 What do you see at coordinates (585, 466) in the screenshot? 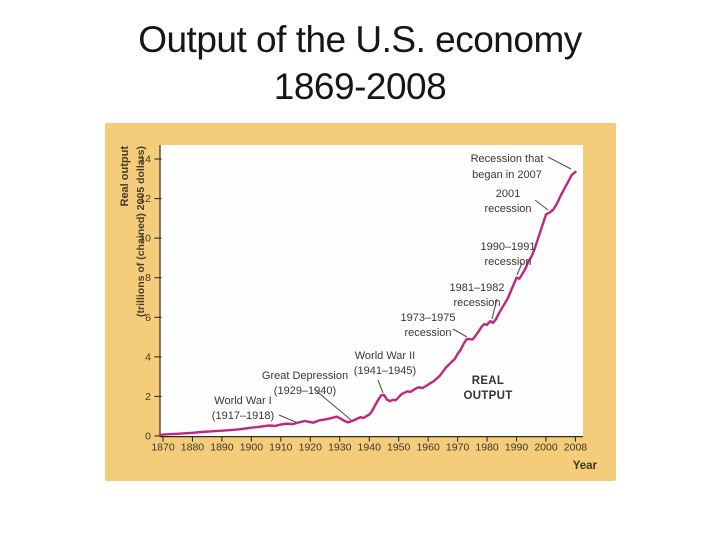
I see `x-axis-title: Year` at bounding box center [585, 466].